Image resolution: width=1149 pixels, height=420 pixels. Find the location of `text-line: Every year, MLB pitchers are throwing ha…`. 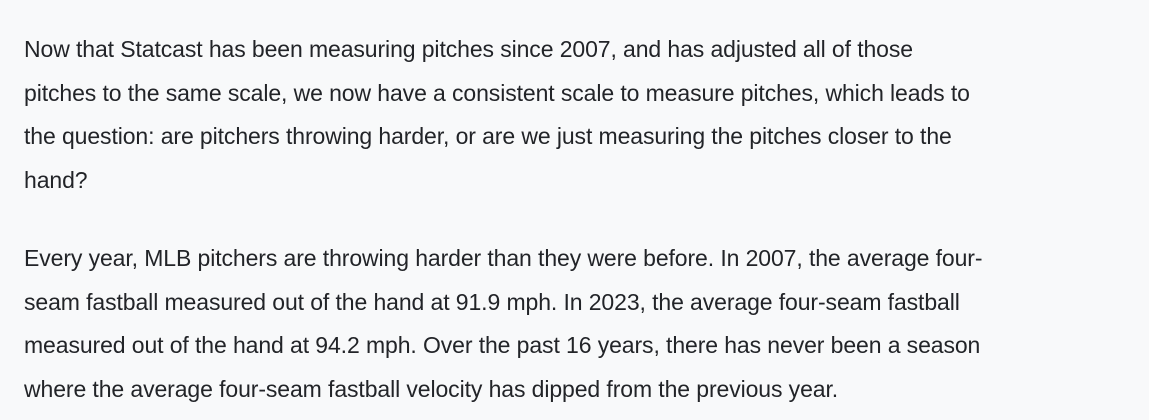

text-line: Every year, MLB pitchers are throwing ha… is located at coordinates (503, 258).